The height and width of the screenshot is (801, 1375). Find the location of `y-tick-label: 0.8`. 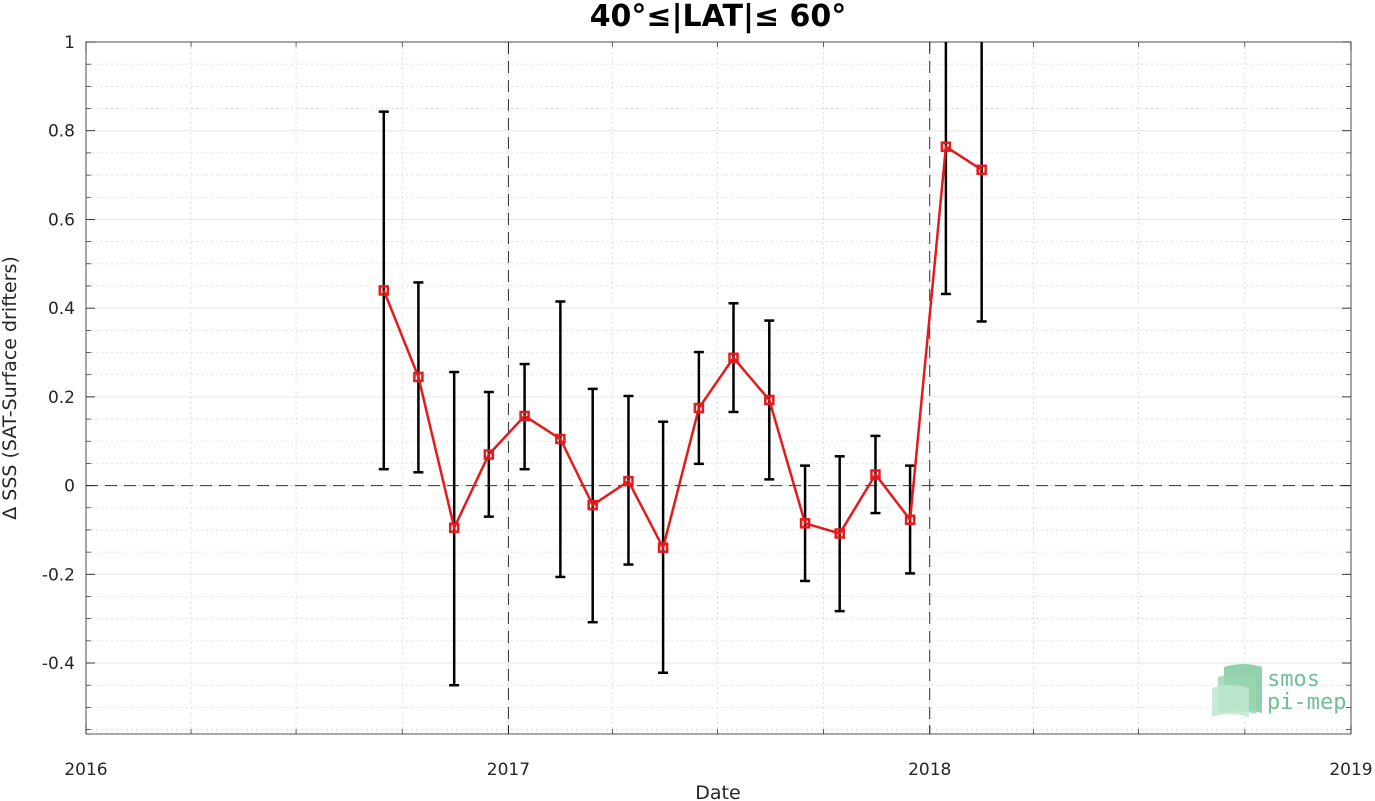

y-tick-label: 0.8 is located at coordinates (61, 132).